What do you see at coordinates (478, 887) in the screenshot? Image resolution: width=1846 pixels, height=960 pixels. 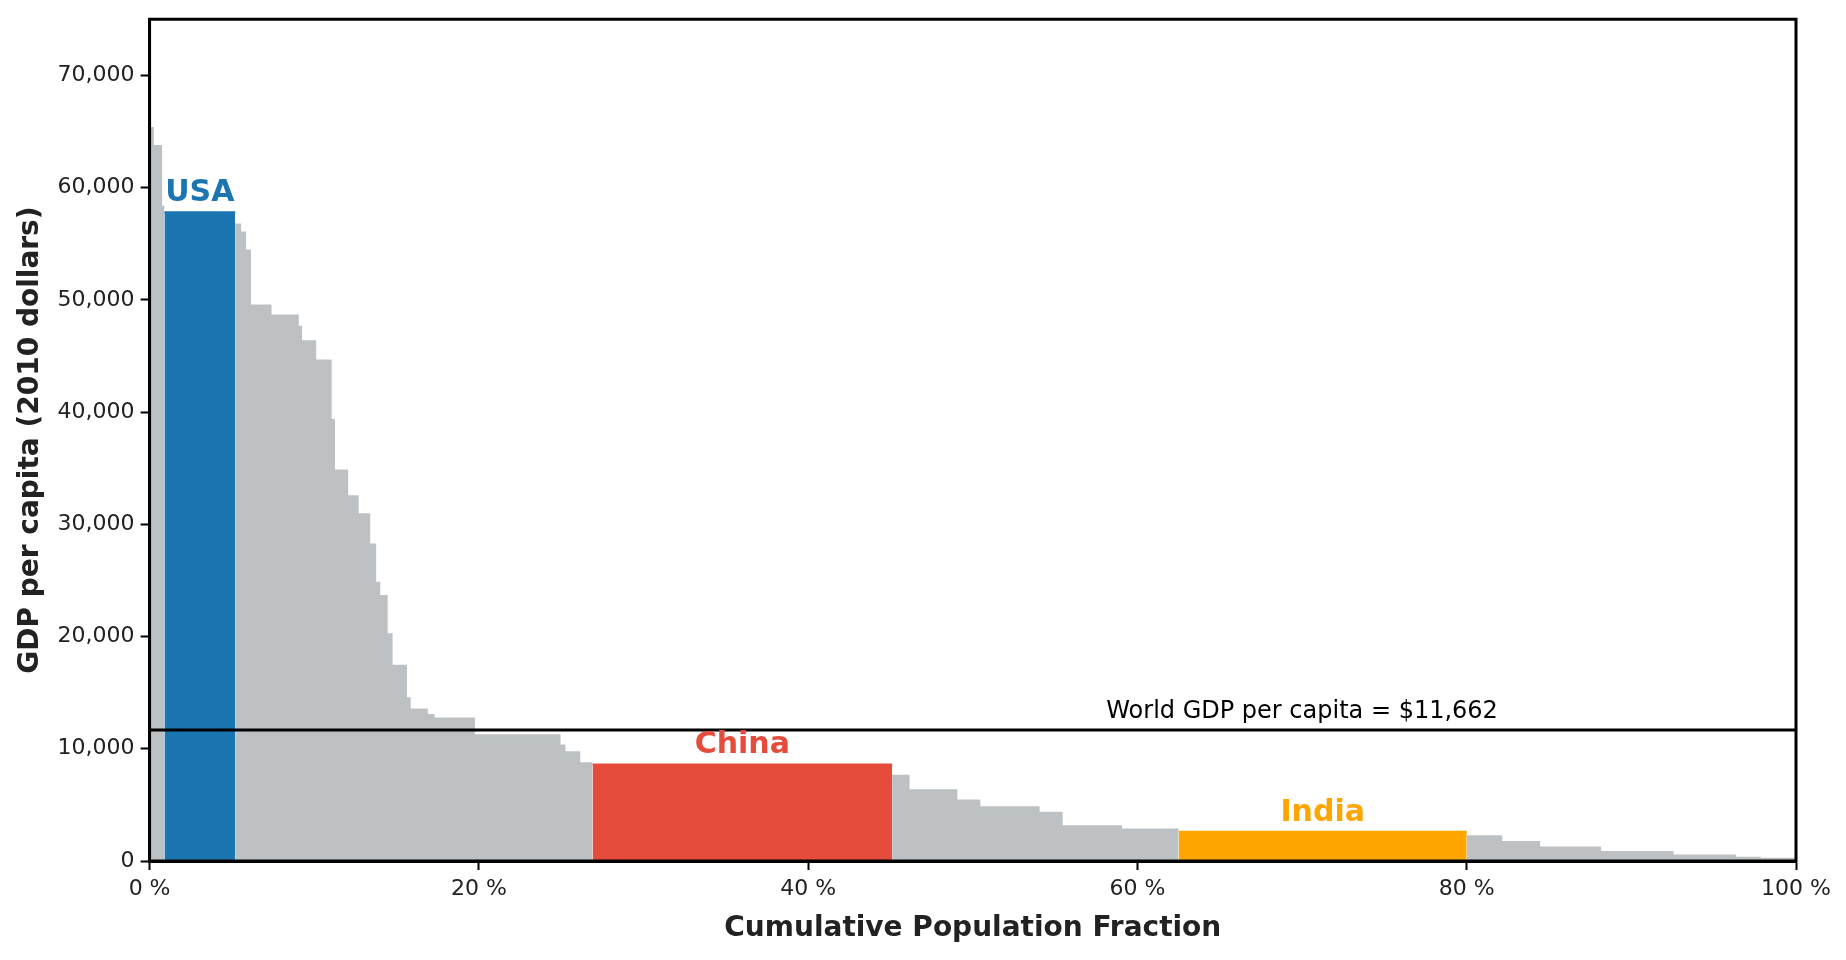 I see `x-tick-label: 20 %` at bounding box center [478, 887].